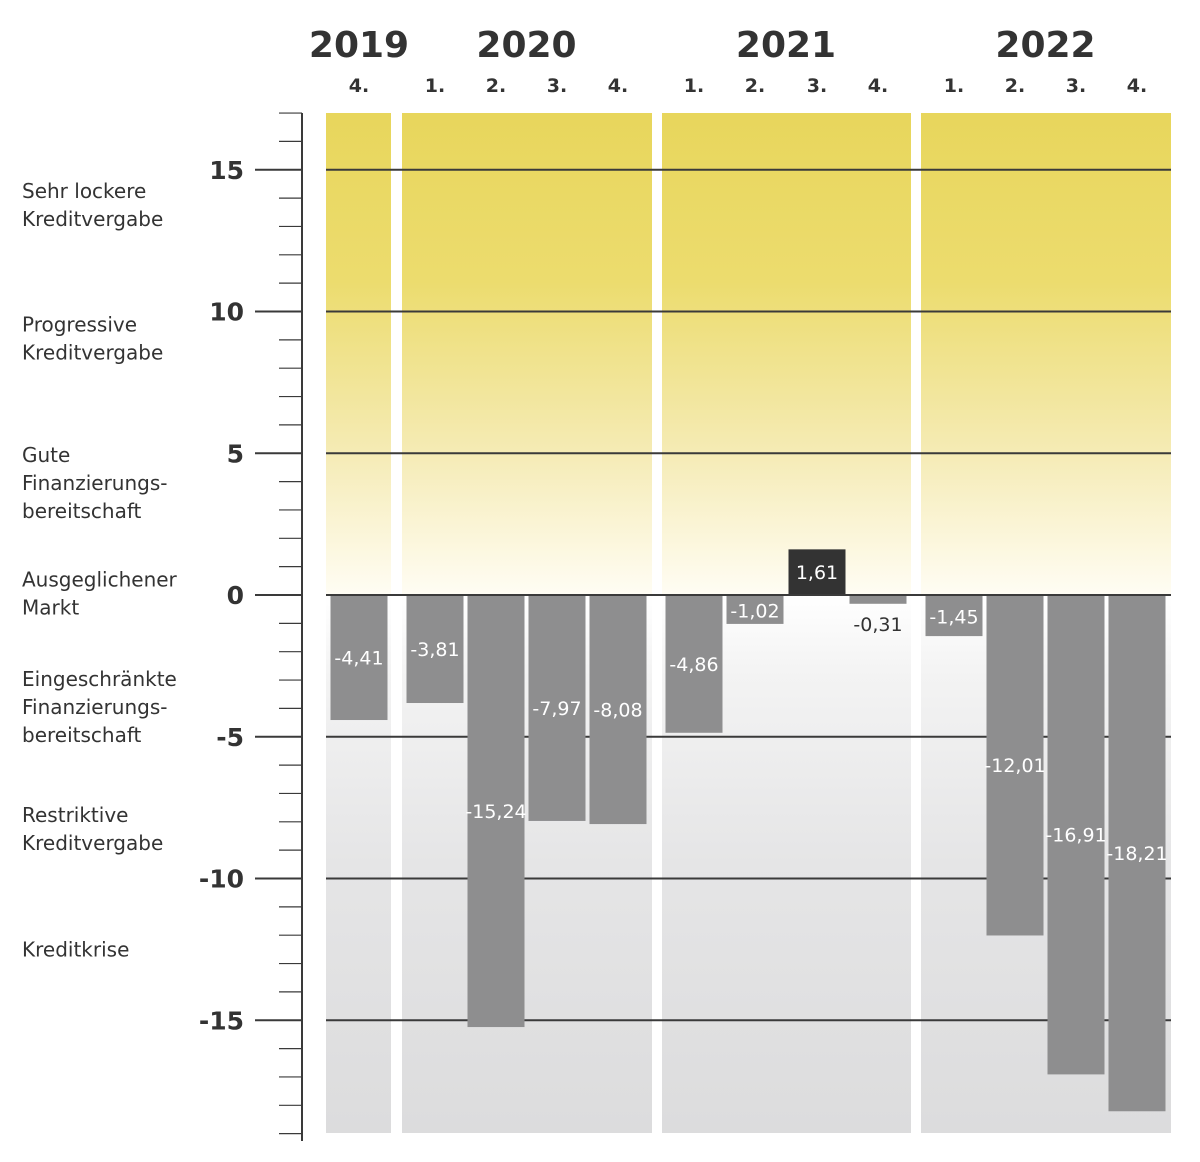 This screenshot has height=1162, width=1200. What do you see at coordinates (878, 599) in the screenshot?
I see `bar-2021-q4` at bounding box center [878, 599].